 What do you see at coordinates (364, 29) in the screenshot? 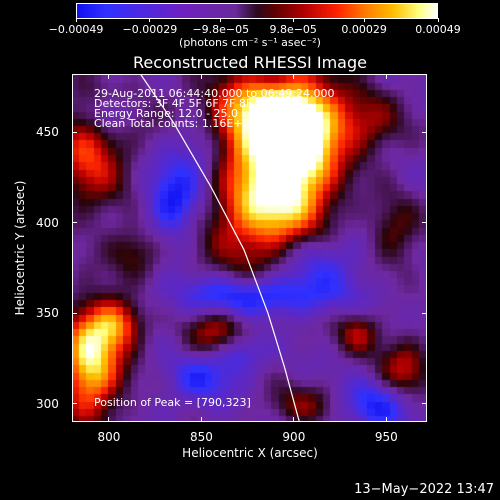
I see `colorbar-tick-label: 0.00029` at bounding box center [364, 29].